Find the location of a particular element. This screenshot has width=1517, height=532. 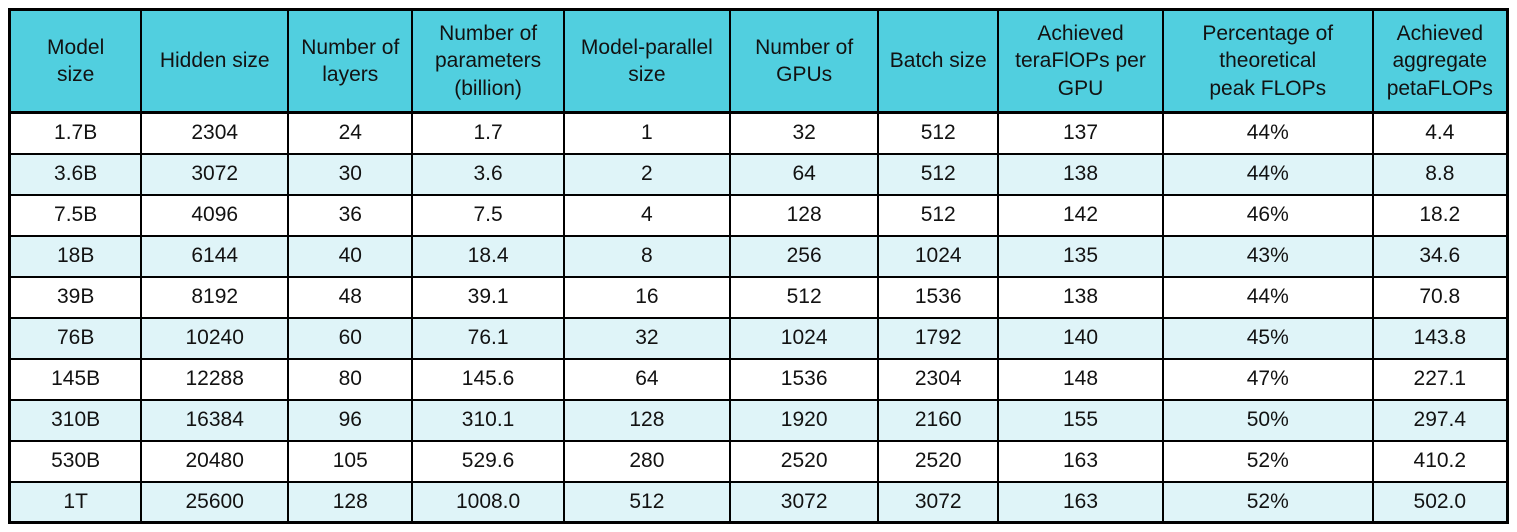

table-cell: 2160 is located at coordinates (938, 420).